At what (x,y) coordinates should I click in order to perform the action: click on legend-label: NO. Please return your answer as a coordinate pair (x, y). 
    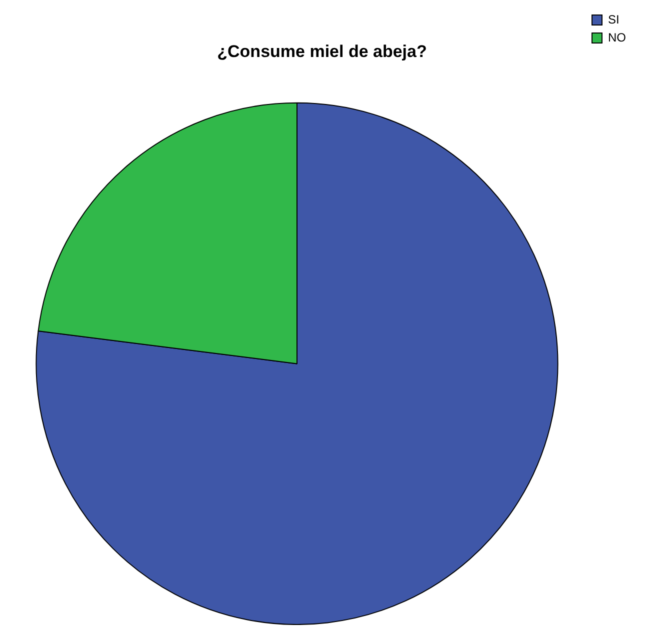
    Looking at the image, I should click on (617, 37).